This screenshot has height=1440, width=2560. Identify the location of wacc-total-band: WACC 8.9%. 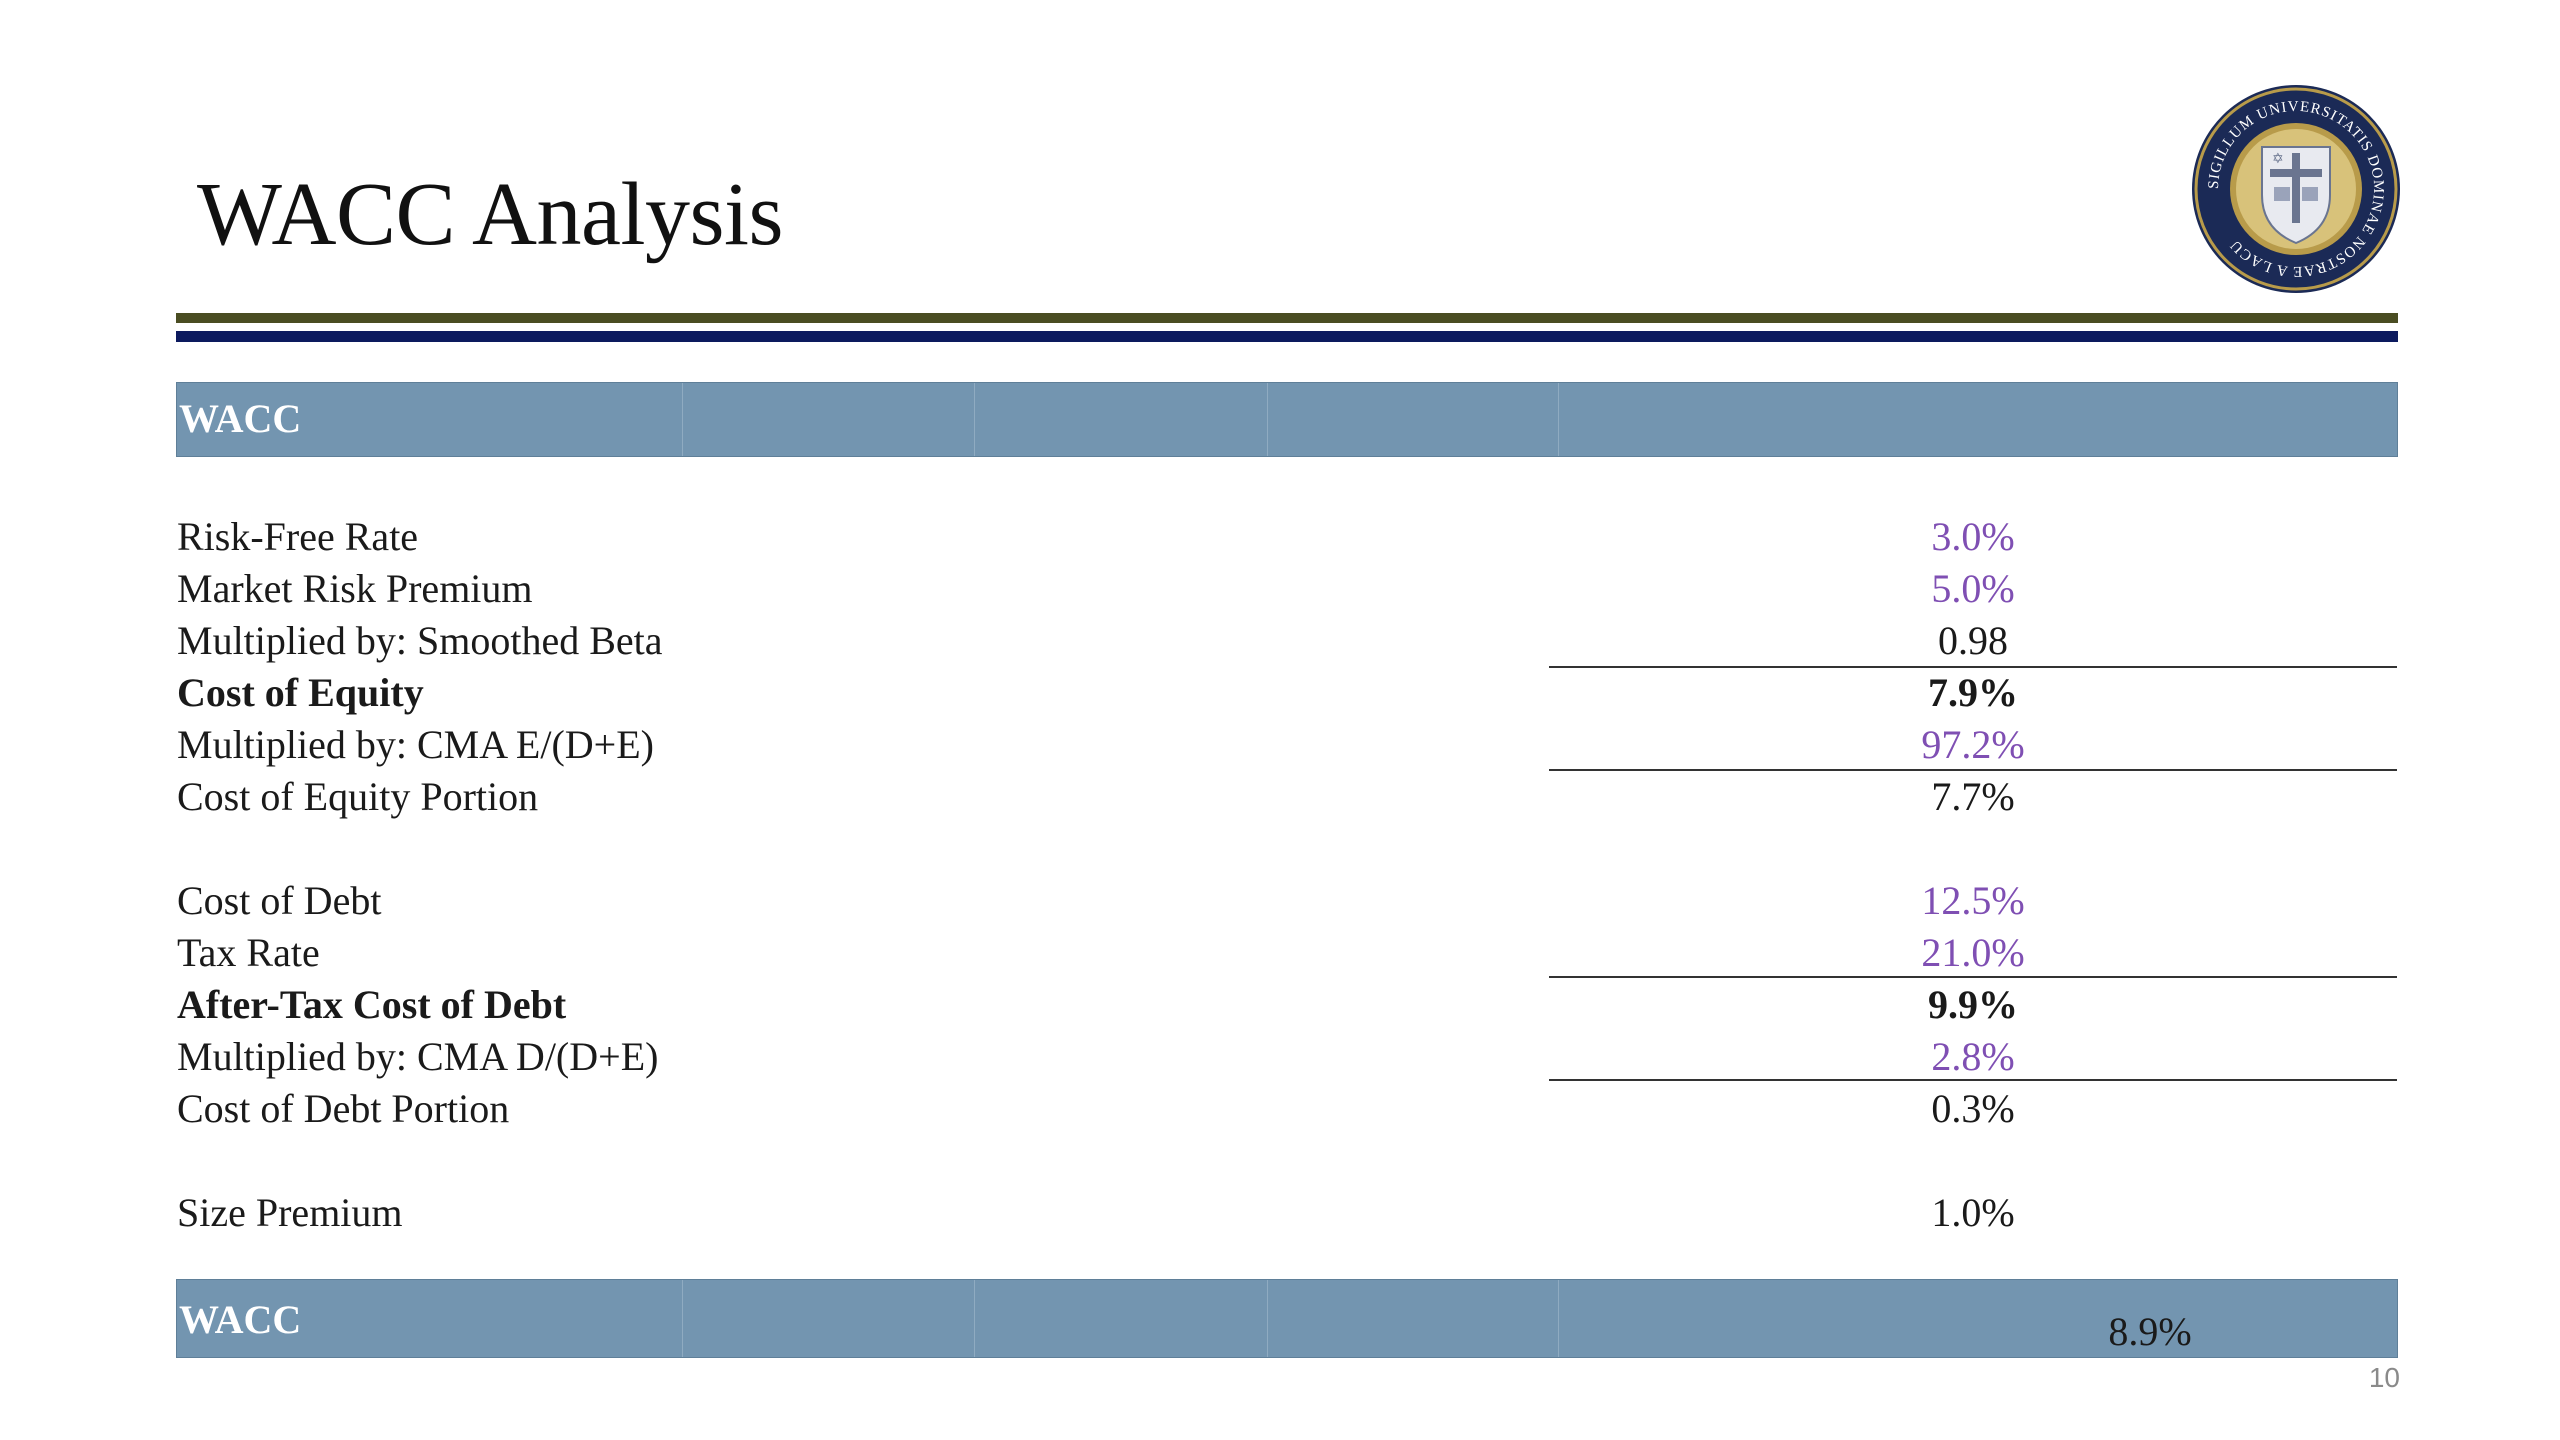
(1287, 1318).